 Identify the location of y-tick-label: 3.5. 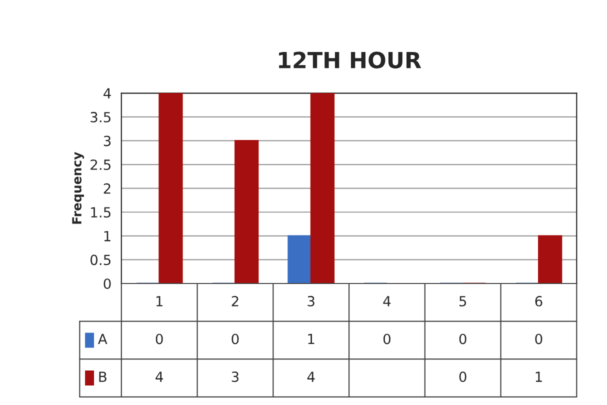
(100, 117).